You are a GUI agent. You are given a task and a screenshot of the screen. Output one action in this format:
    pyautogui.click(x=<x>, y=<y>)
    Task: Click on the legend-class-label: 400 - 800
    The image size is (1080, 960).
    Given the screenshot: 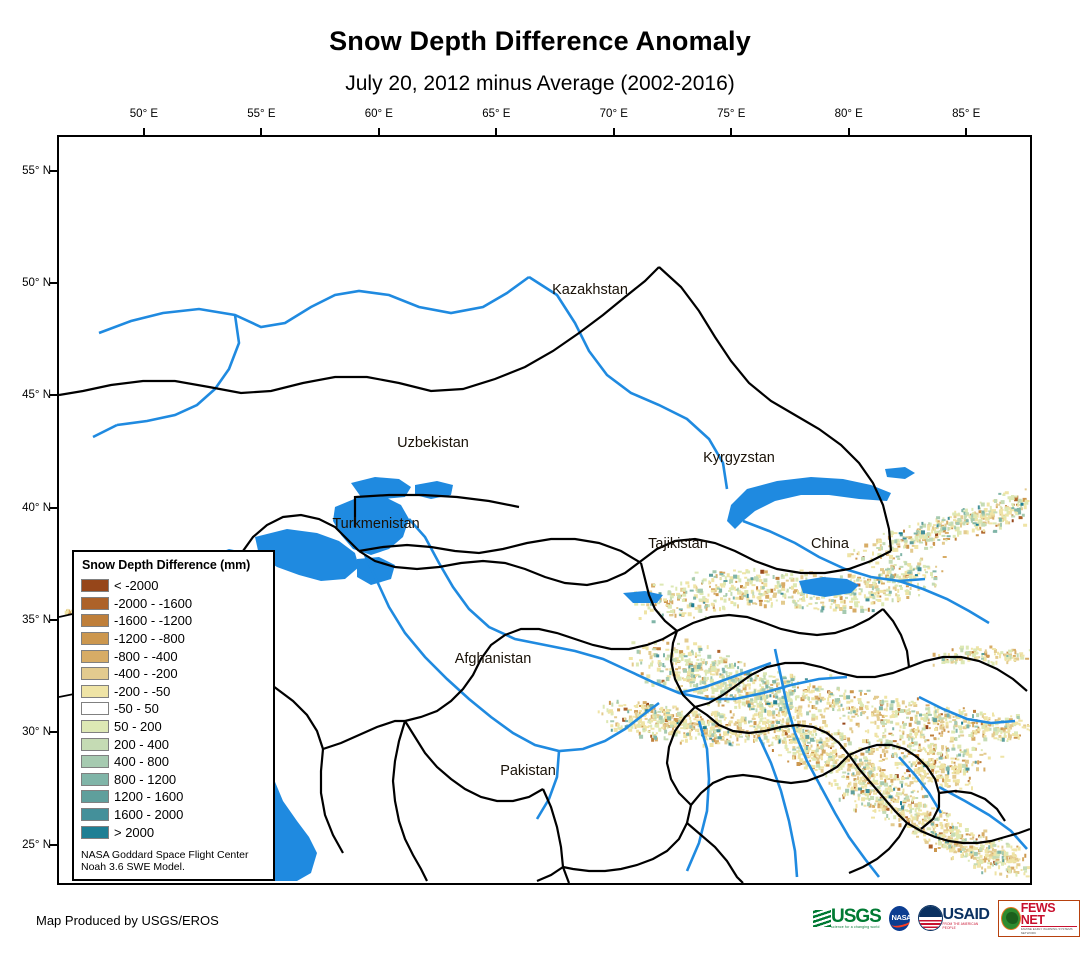 What is the action you would take?
    pyautogui.click(x=141, y=762)
    